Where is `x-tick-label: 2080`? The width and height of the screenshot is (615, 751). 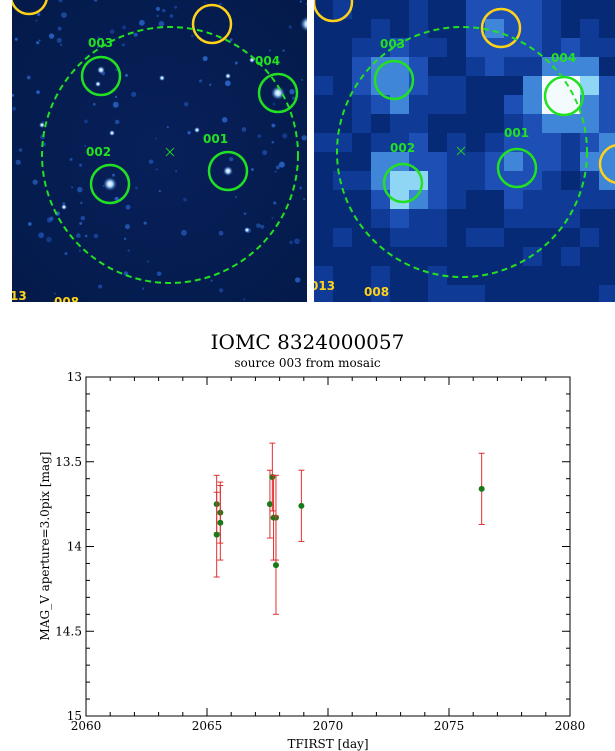 x-tick-label: 2080 is located at coordinates (570, 726).